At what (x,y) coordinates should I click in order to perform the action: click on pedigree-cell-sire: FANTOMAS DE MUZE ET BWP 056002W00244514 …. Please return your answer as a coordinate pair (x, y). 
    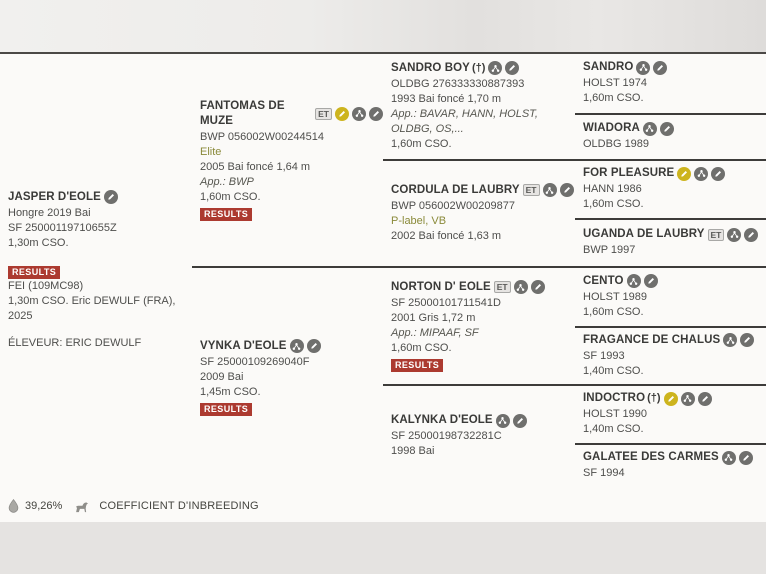
    Looking at the image, I should click on (287, 159).